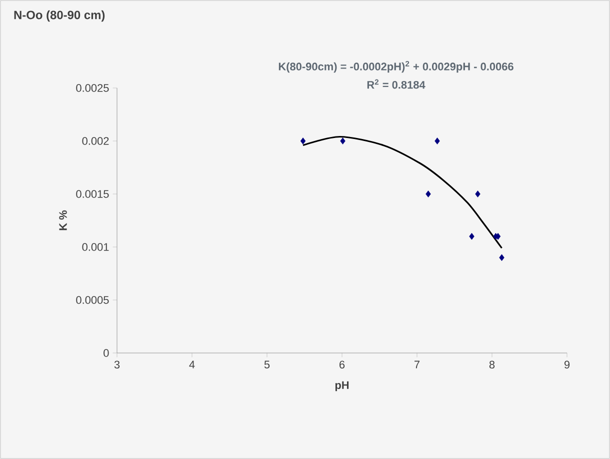 The height and width of the screenshot is (459, 610). What do you see at coordinates (267, 364) in the screenshot?
I see `x-tick-label: 5` at bounding box center [267, 364].